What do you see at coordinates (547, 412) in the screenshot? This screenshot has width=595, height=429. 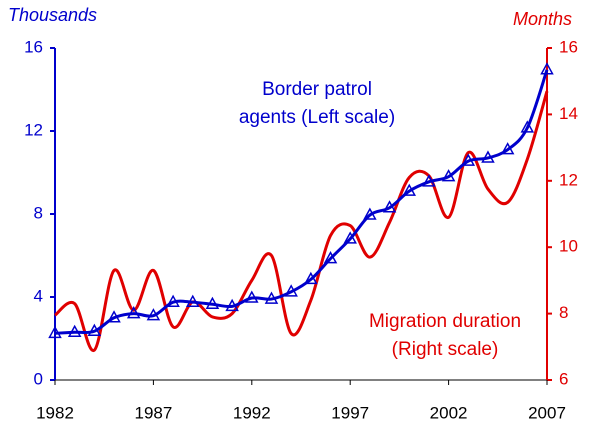 I see `x-tick-label: 2007` at bounding box center [547, 412].